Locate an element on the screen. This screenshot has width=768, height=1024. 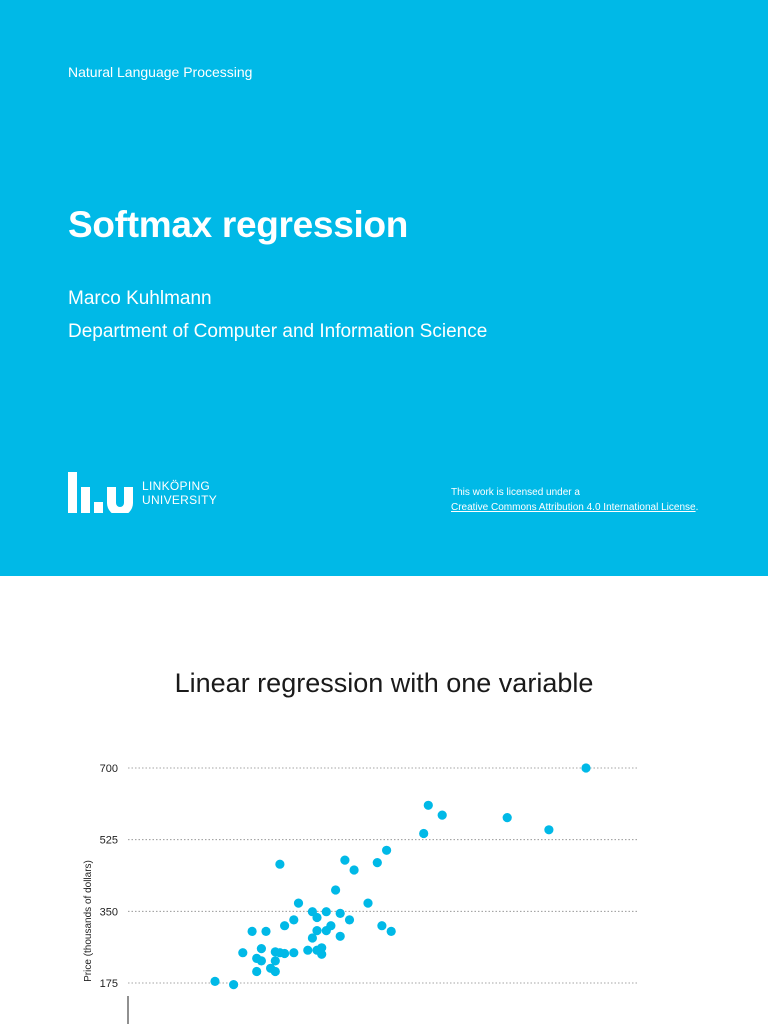
y-tick-label: 350 is located at coordinates (109, 912).